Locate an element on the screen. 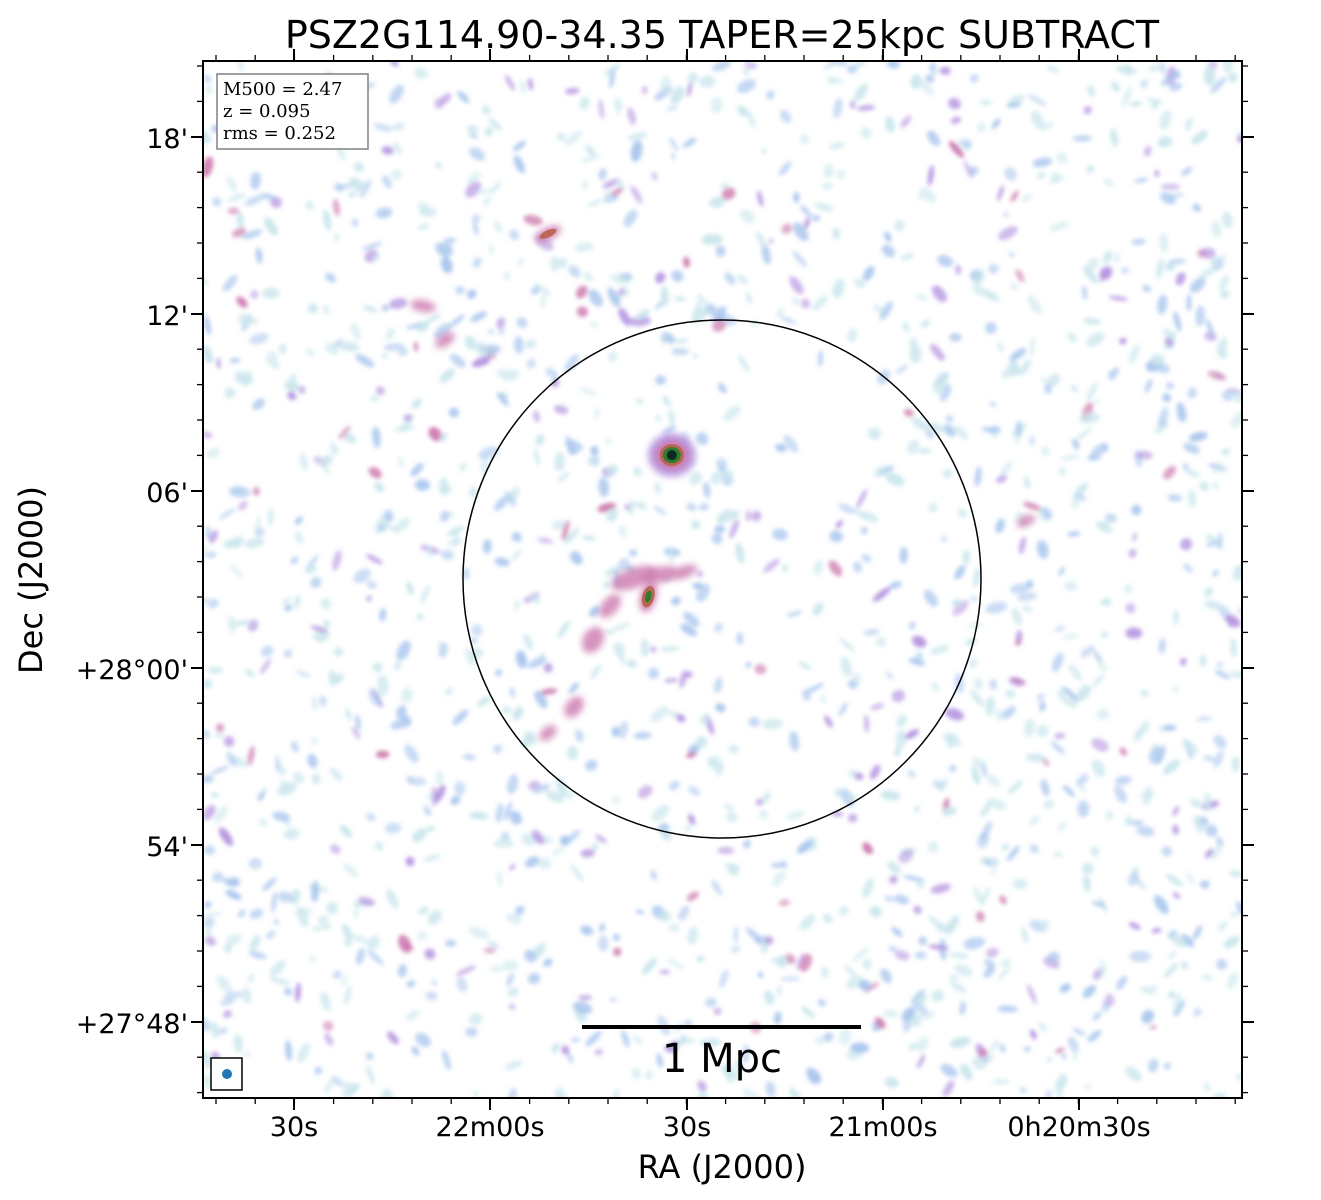  extended-emission is located at coordinates (548, 733).